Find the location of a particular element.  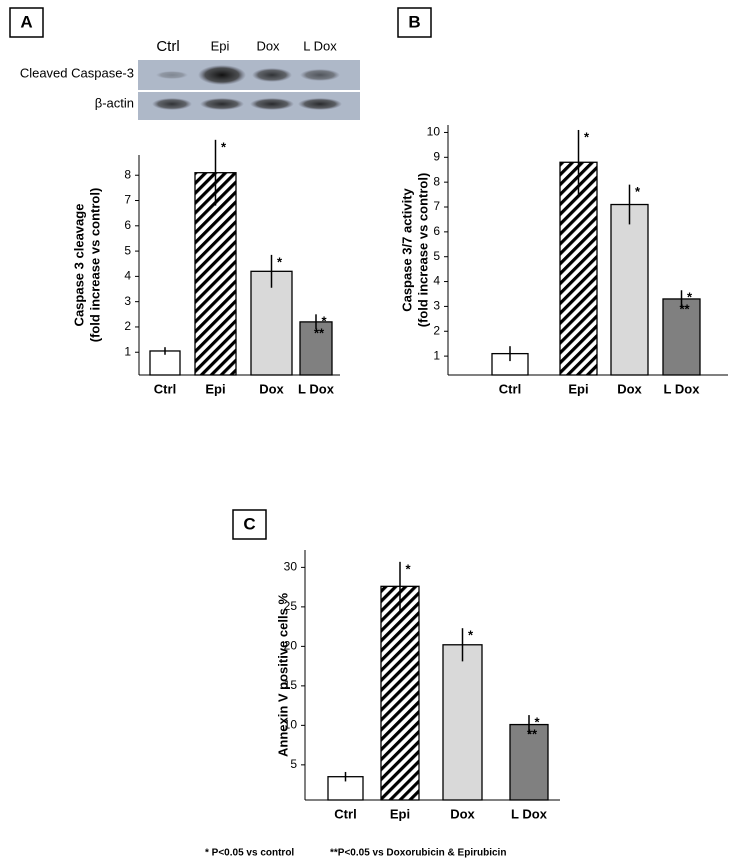

panel-label: C is located at coordinates (249, 523).